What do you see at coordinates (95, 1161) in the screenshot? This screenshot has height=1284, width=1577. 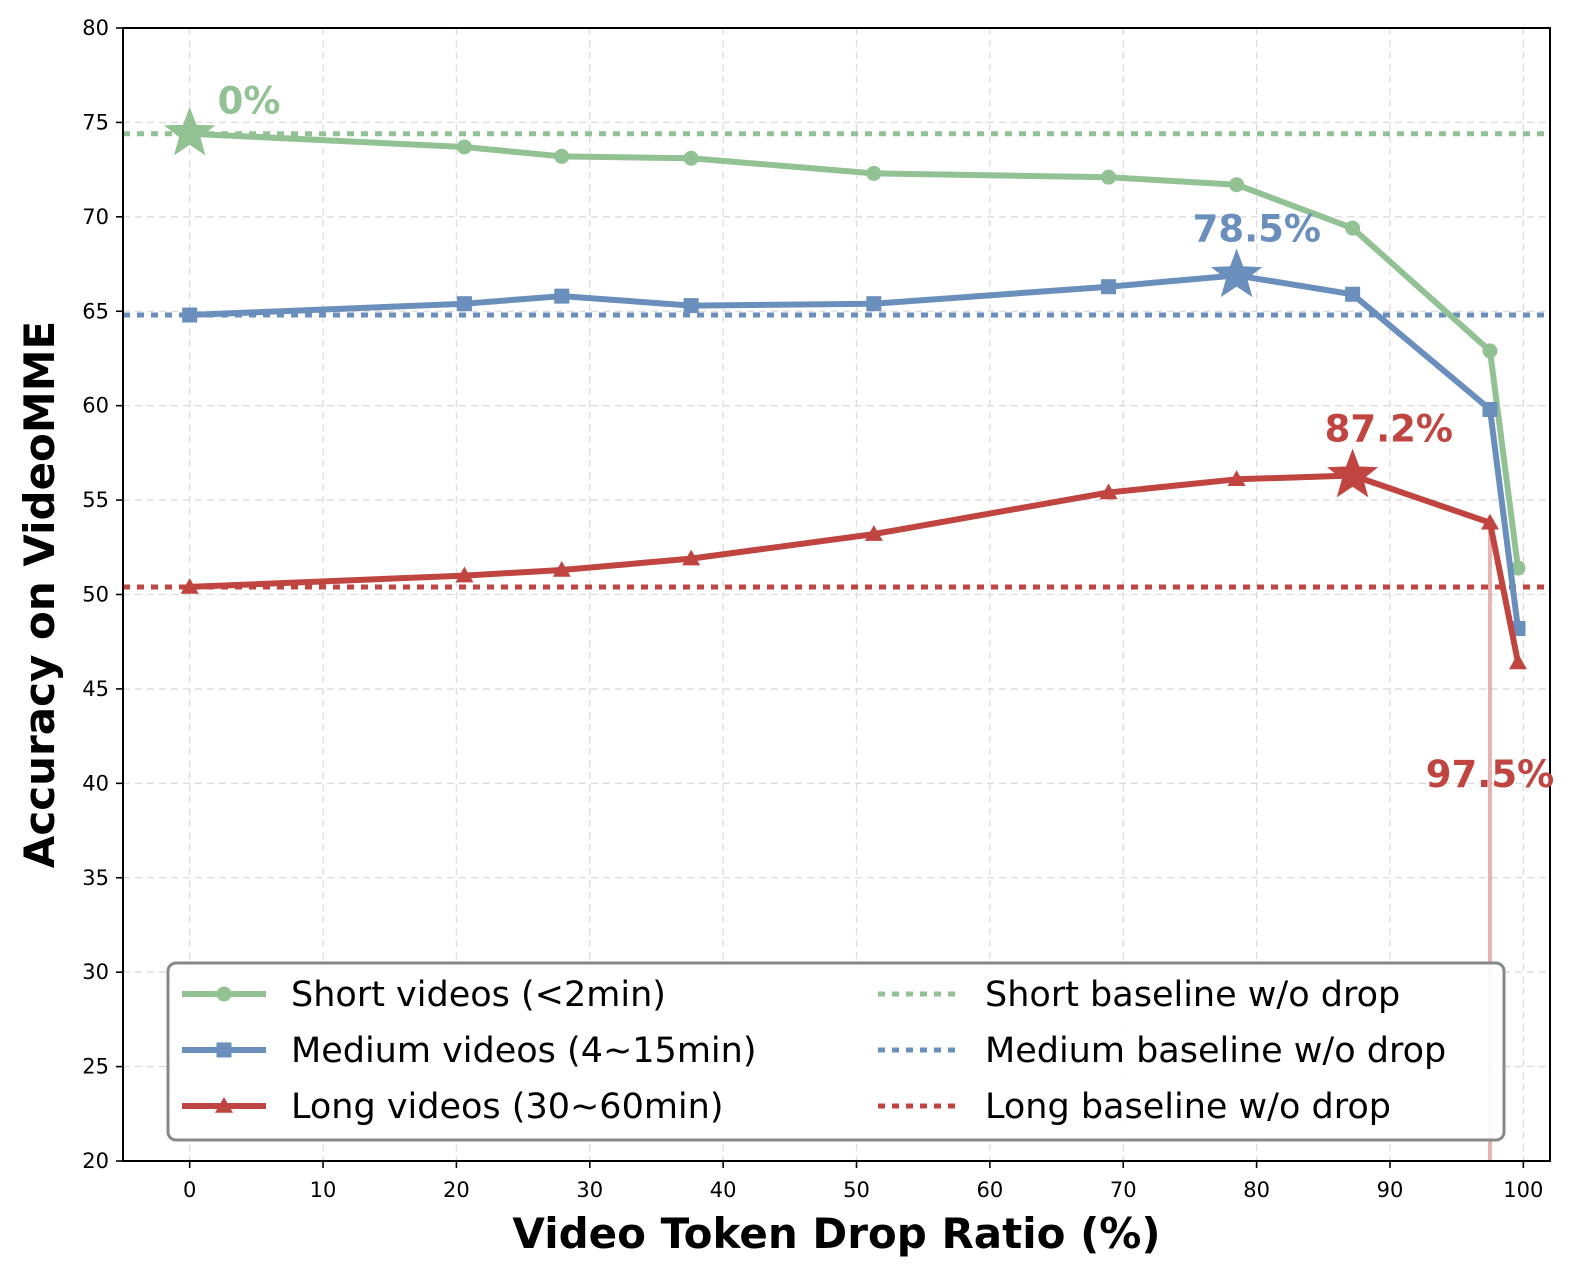 I see `y-tick-label: 20` at bounding box center [95, 1161].